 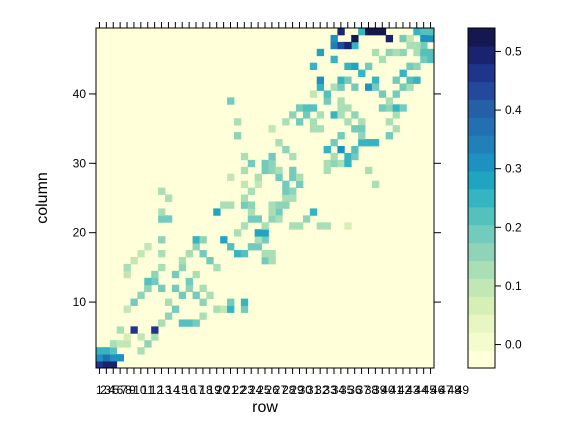 I want to click on y-axis-title: column, so click(x=42, y=198).